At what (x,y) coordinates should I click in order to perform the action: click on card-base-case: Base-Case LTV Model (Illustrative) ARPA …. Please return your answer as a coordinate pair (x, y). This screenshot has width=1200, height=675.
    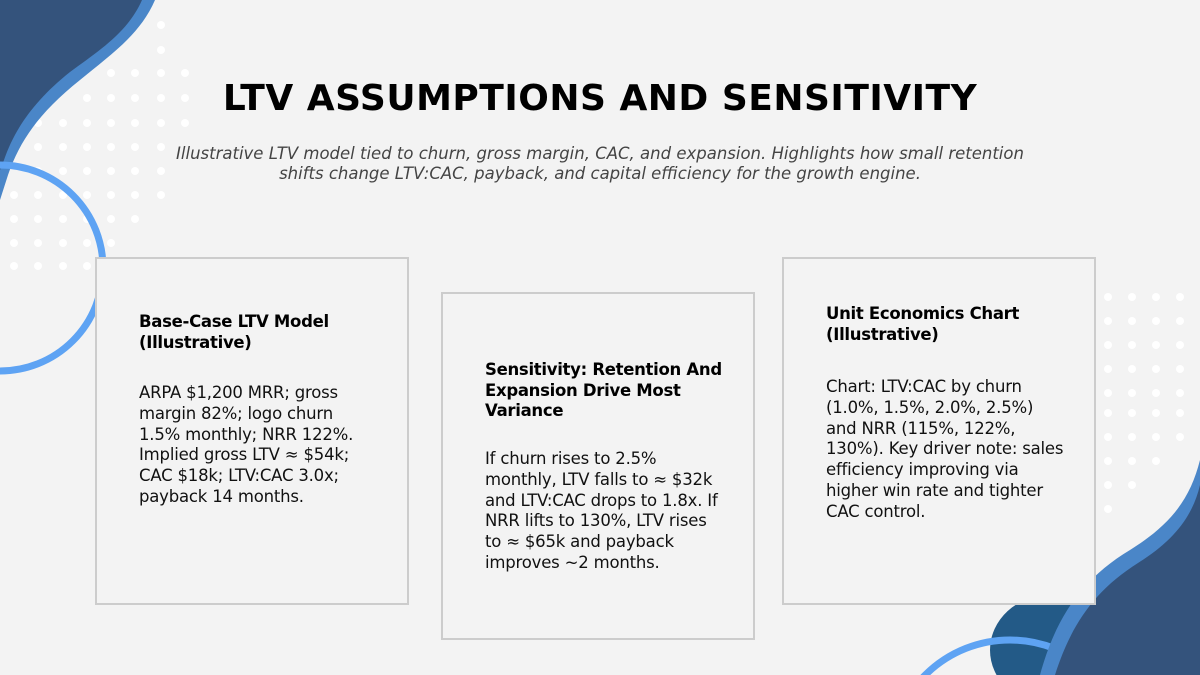
    Looking at the image, I should click on (252, 431).